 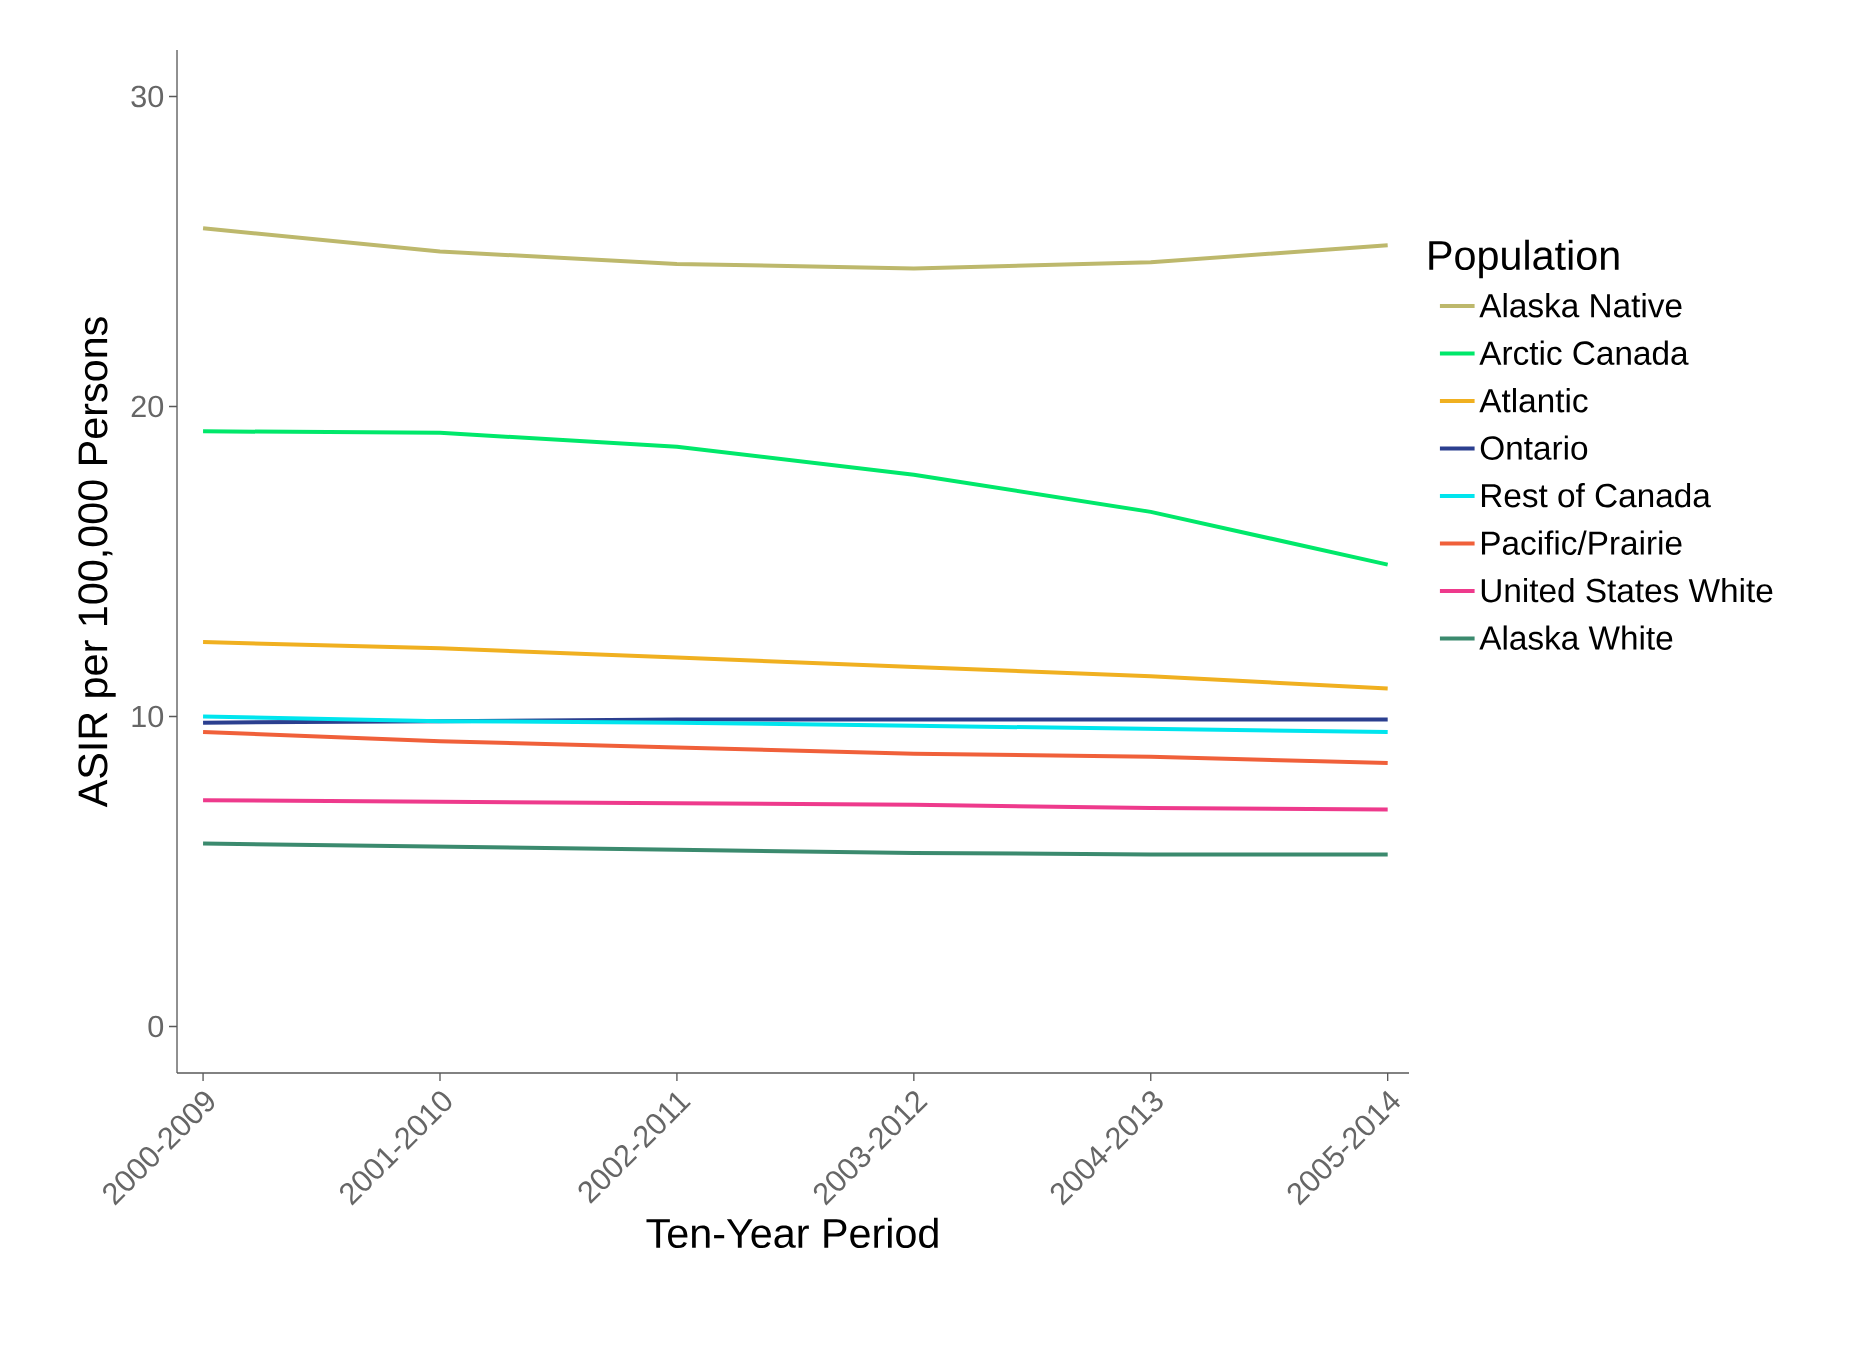 I want to click on y-tick-label: 30, so click(x=147, y=96).